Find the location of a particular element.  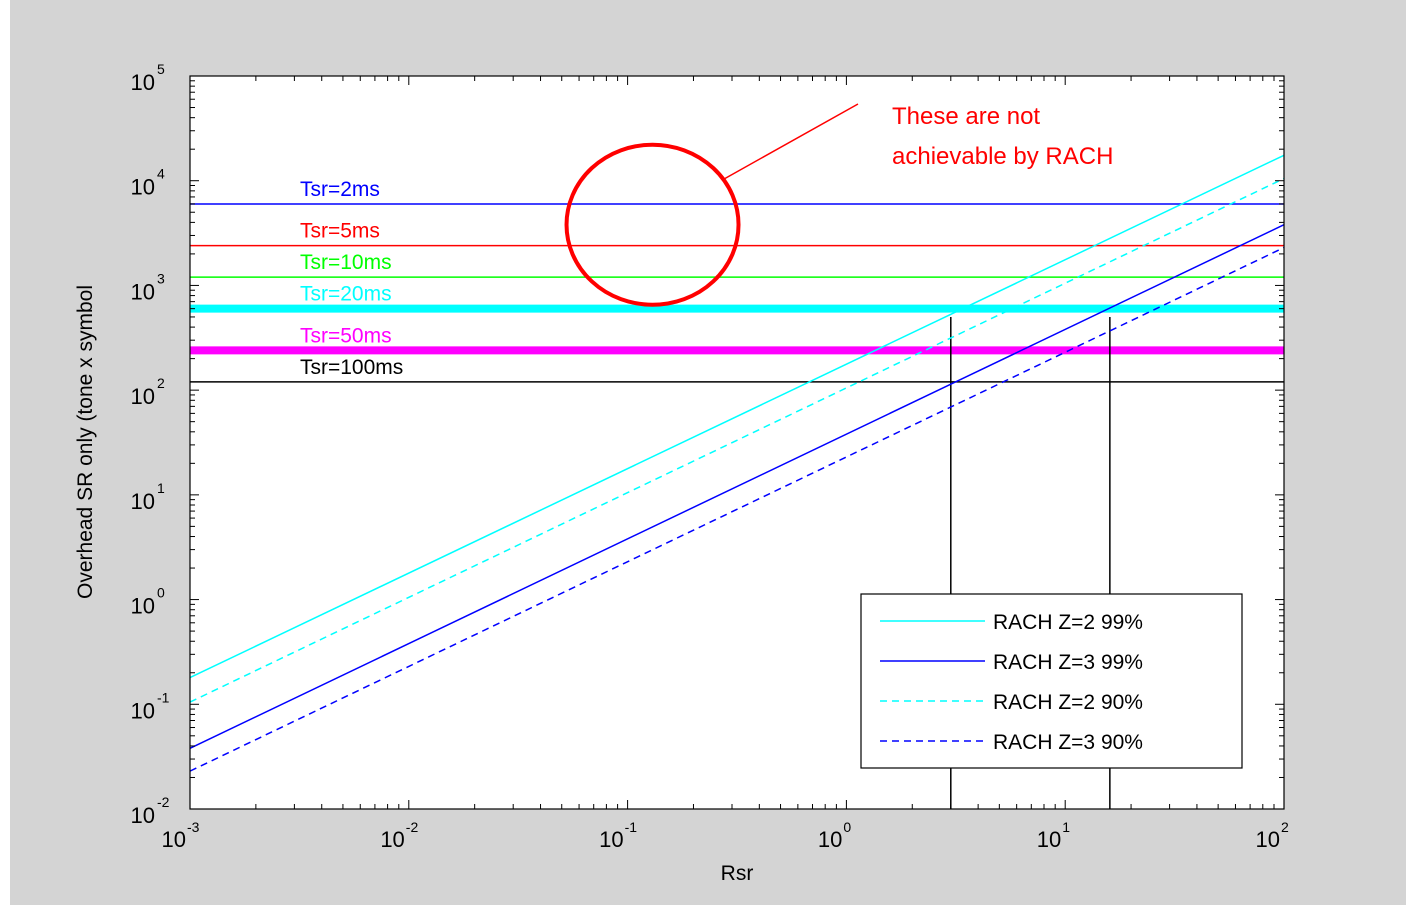

x-tick-label-1: 10 is located at coordinates (392, 839).